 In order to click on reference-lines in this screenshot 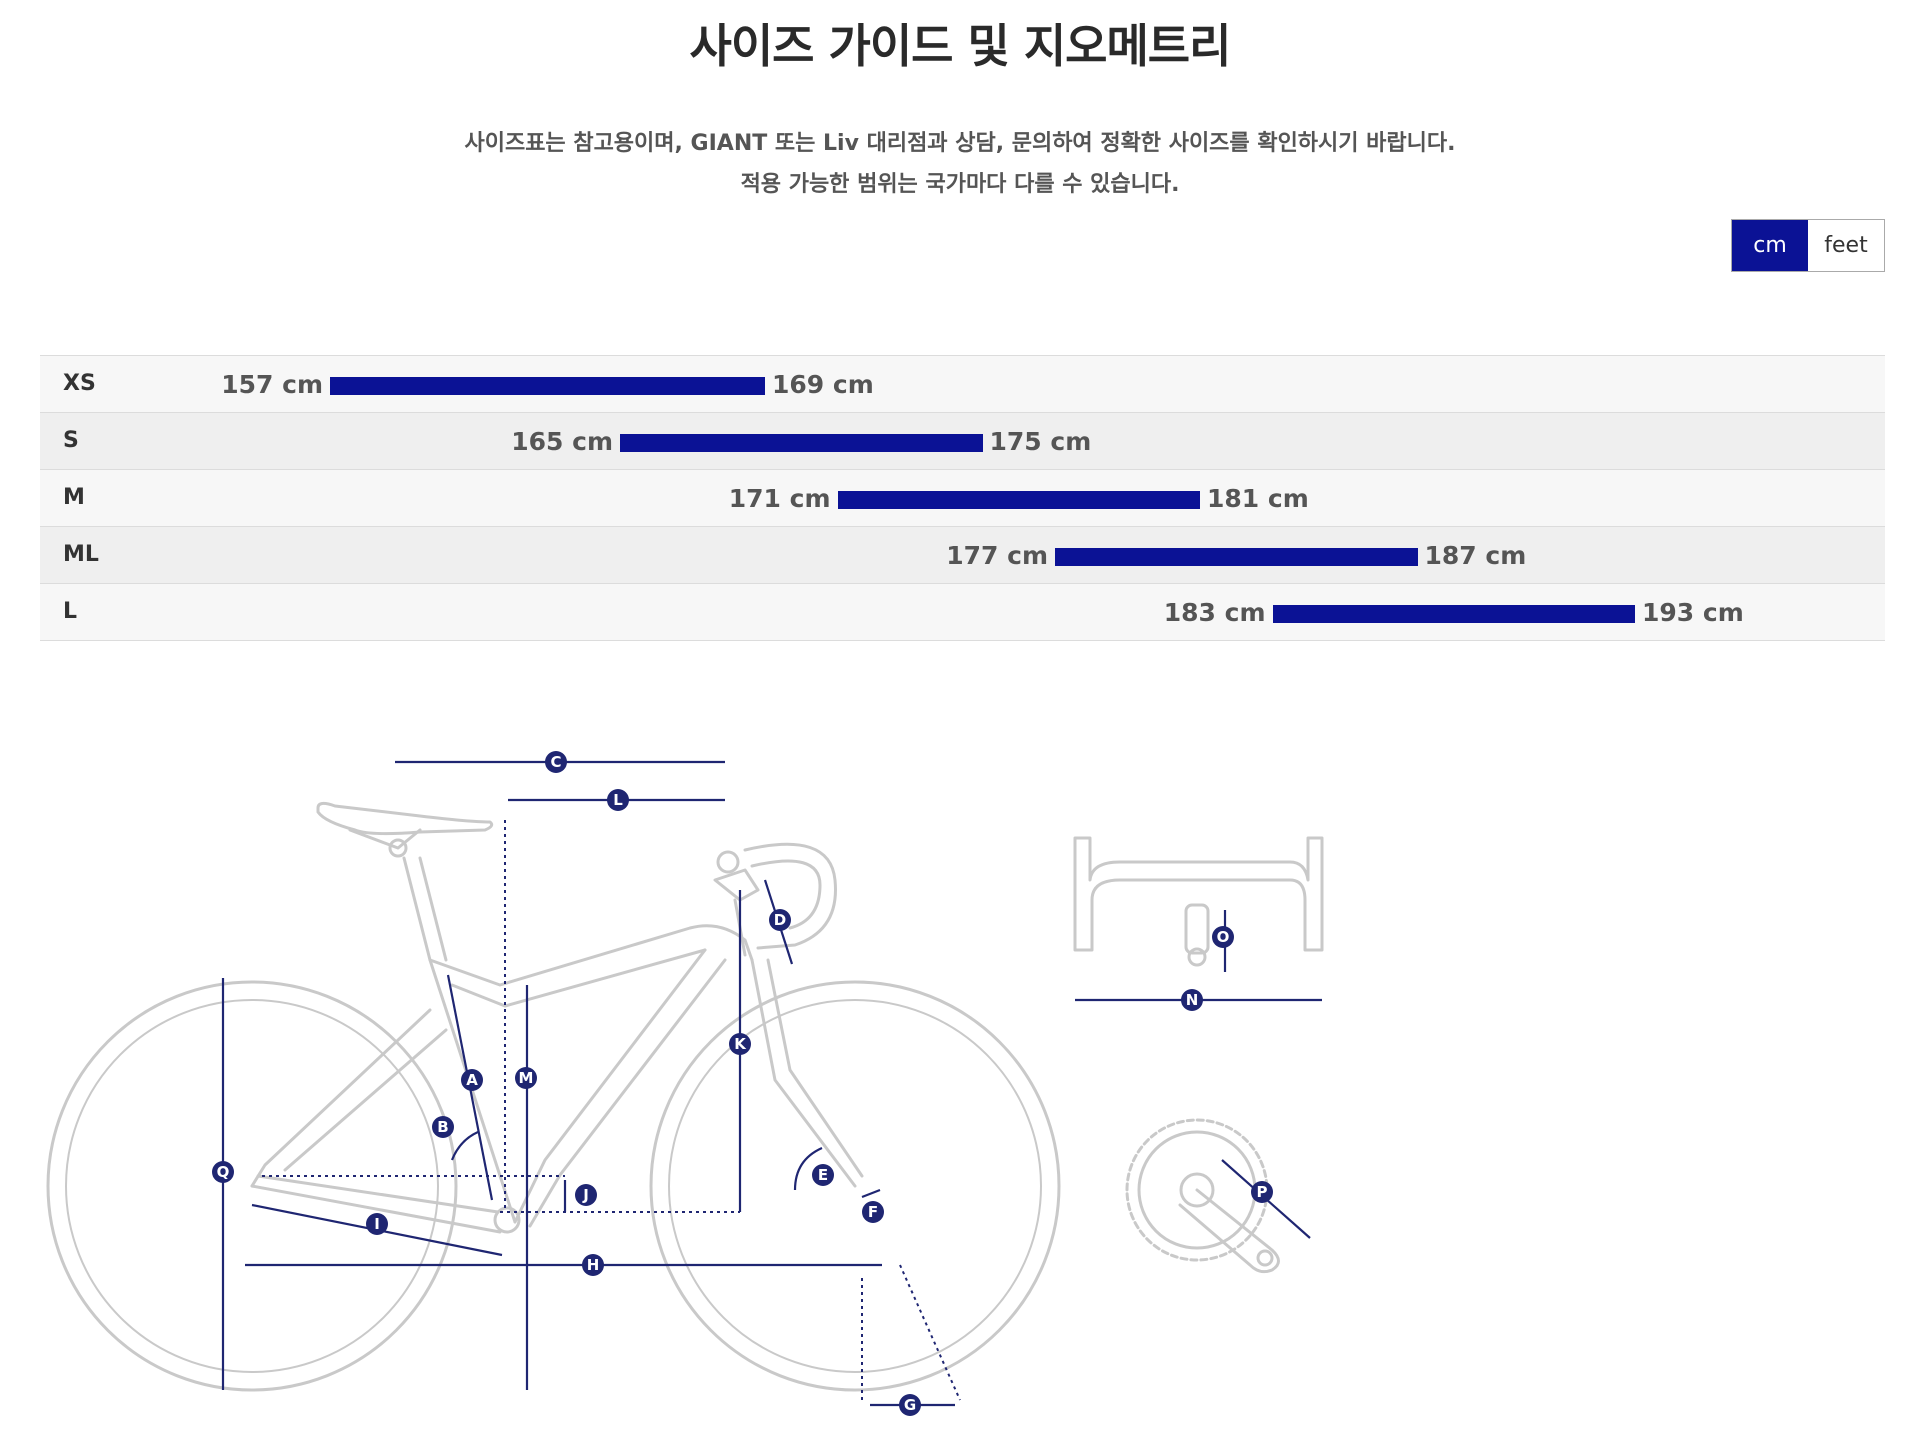, I will do `click(611, 1110)`.